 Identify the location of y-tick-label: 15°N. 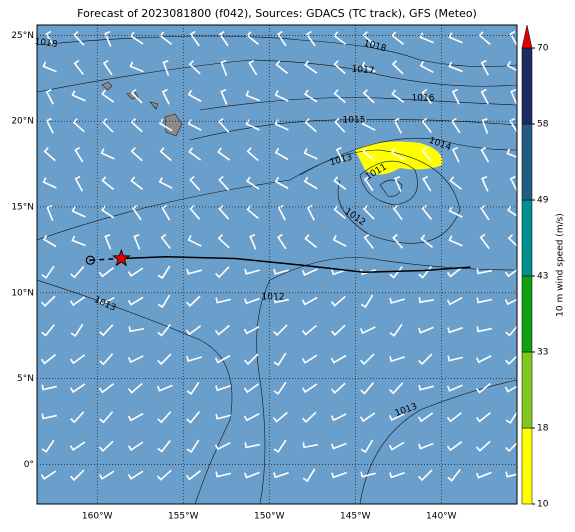
(22, 207).